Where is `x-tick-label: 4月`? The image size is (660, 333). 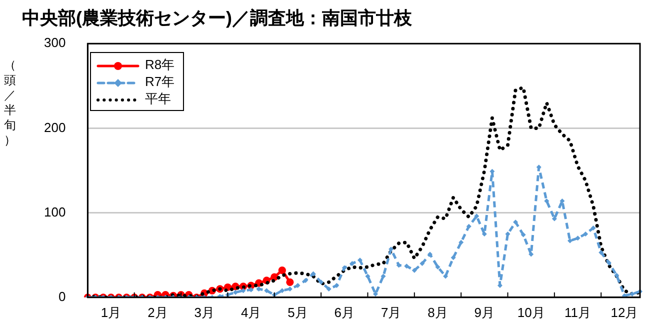 x-tick-label: 4月 is located at coordinates (251, 312).